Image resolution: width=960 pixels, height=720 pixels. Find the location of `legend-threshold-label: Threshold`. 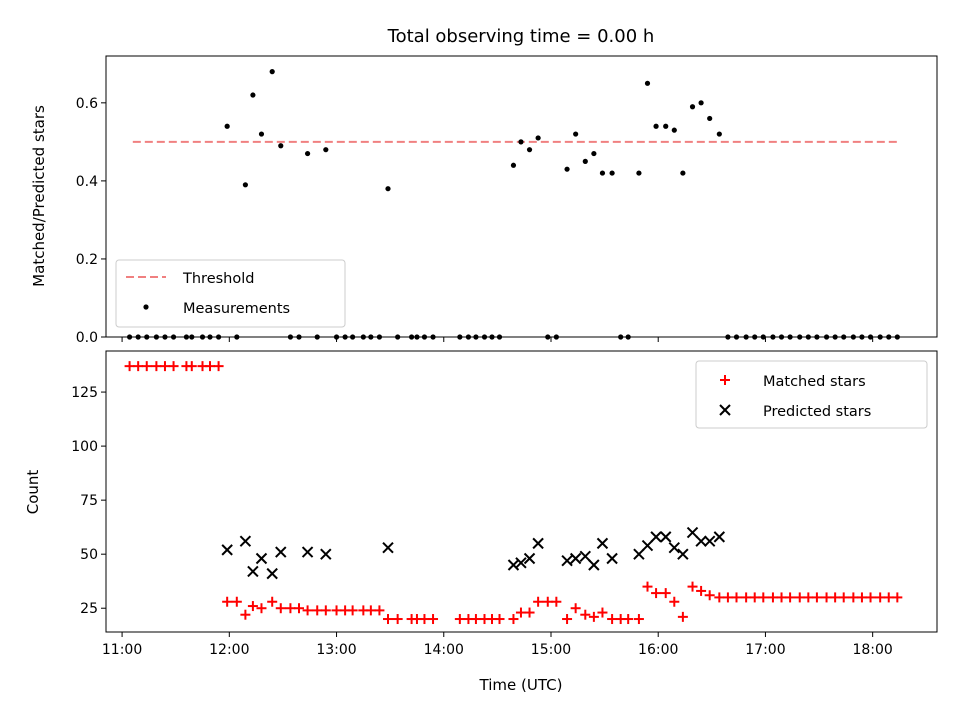

legend-threshold-label: Threshold is located at coordinates (218, 279).